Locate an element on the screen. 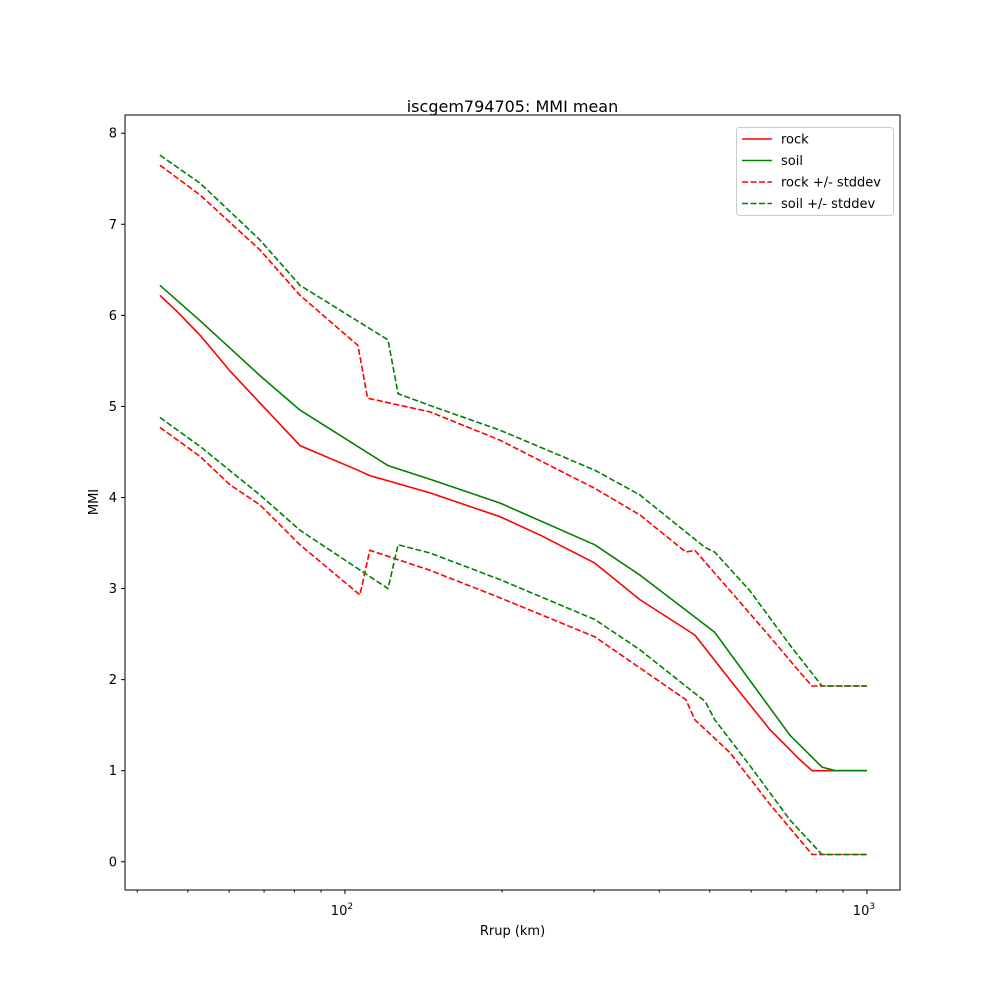 The width and height of the screenshot is (1000, 1000). legend-label: rock +/- stddev is located at coordinates (831, 183).